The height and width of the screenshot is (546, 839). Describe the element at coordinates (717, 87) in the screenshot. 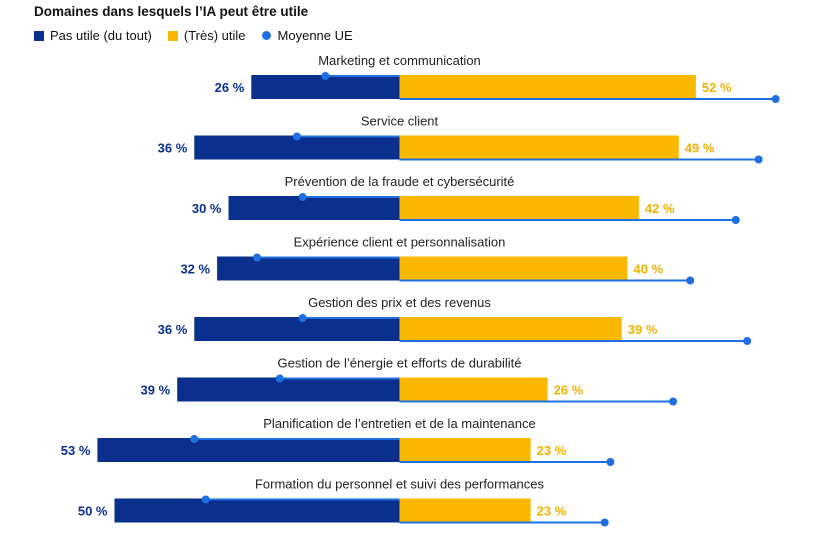

I see `data-label-useful: 52 %` at that location.